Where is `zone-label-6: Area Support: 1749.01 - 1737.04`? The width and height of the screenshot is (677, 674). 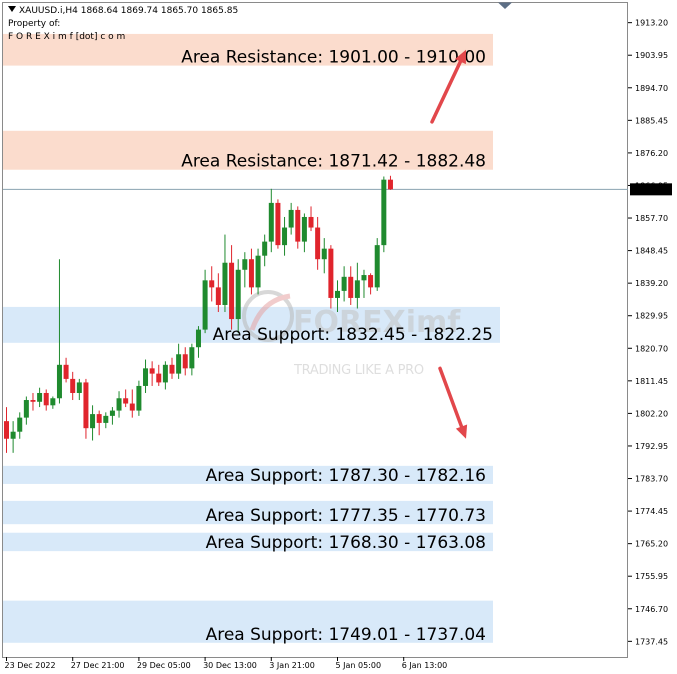 zone-label-6: Area Support: 1749.01 - 1737.04 is located at coordinates (346, 635).